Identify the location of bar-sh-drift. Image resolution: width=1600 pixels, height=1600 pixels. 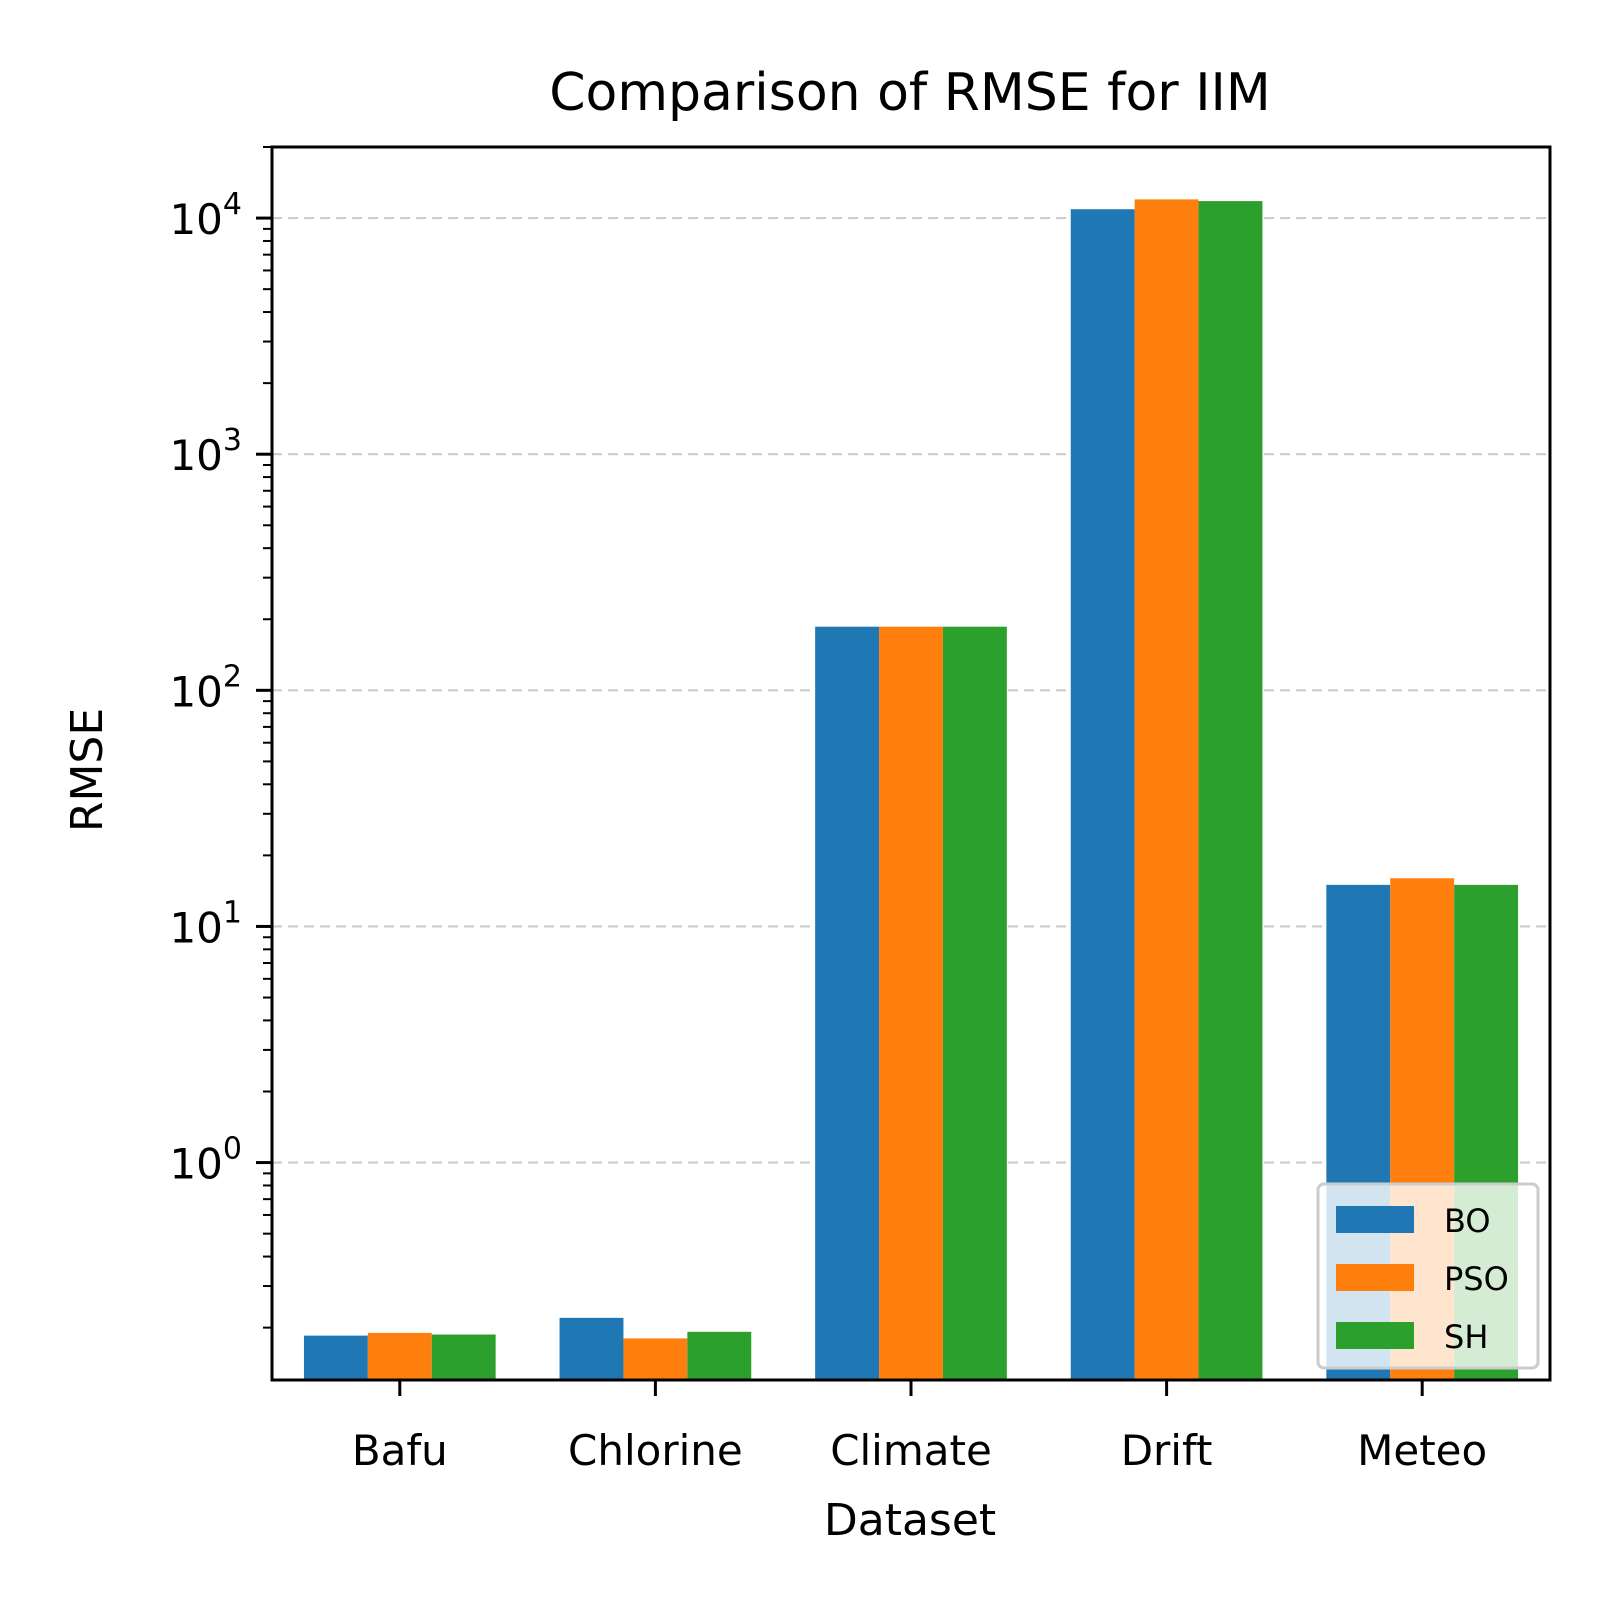
(1230, 790).